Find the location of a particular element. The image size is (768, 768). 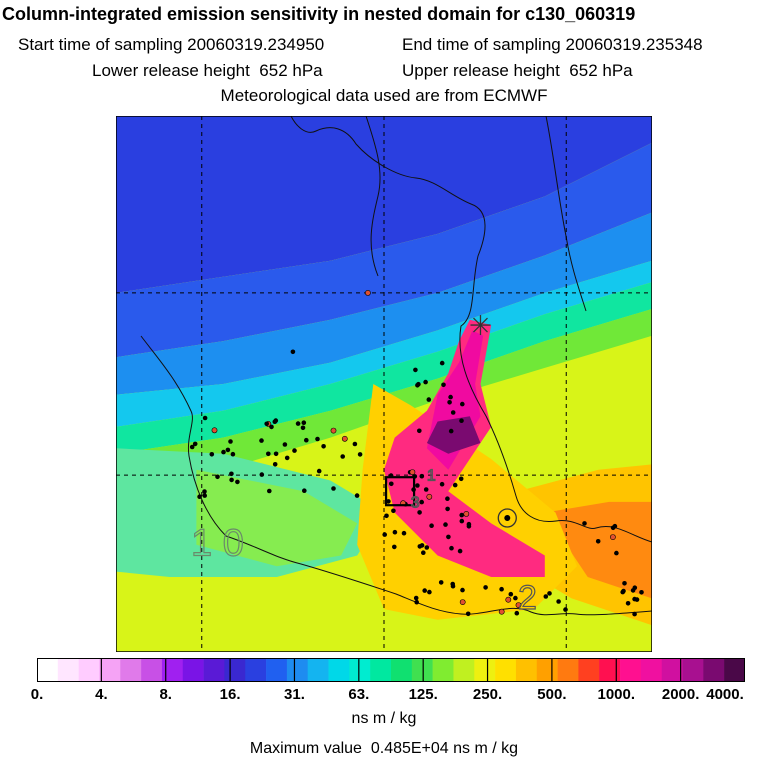

contour-label-2: 3 is located at coordinates (415, 502).